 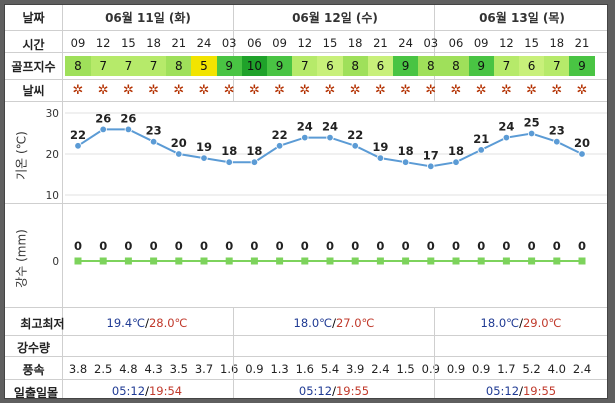 I want to click on row-label-weather: 날씨, so click(x=33, y=91).